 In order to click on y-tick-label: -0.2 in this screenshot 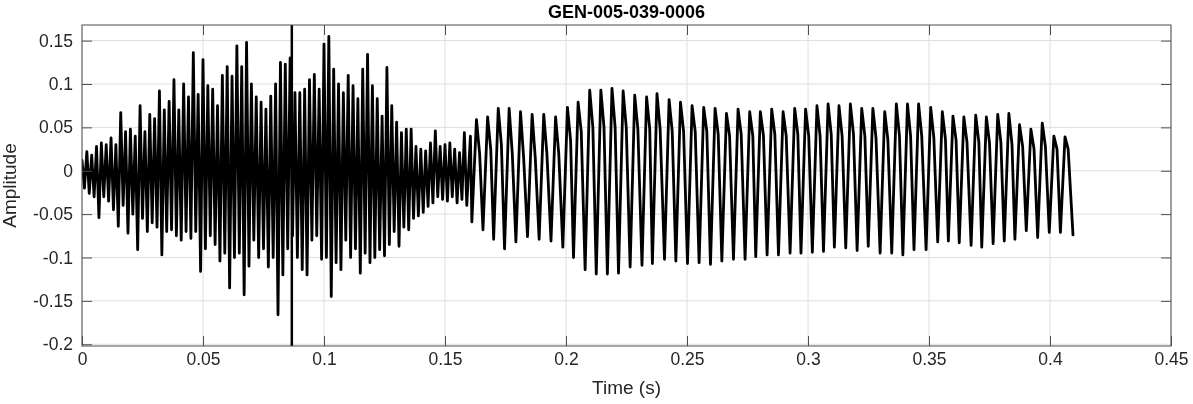, I will do `click(57, 344)`.